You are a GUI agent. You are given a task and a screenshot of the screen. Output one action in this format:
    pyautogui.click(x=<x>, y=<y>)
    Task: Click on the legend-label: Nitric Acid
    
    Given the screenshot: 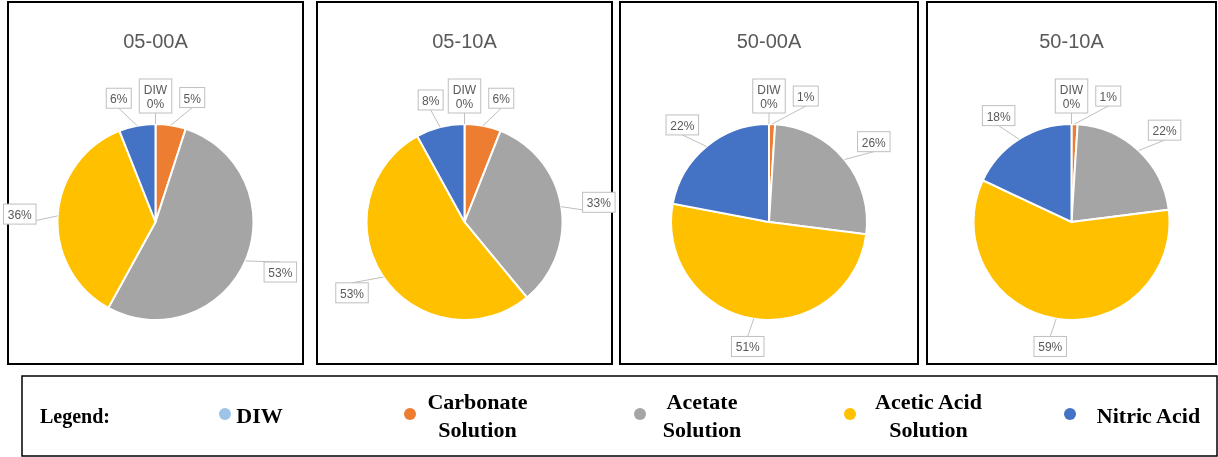 What is the action you would take?
    pyautogui.click(x=1148, y=415)
    